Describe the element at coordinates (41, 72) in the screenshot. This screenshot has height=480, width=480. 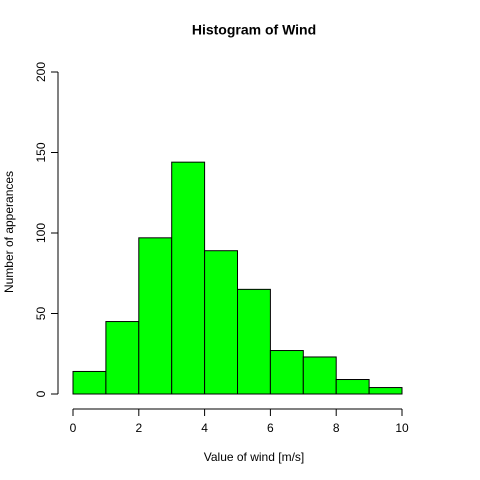
I see `y-tick-label: 200` at that location.